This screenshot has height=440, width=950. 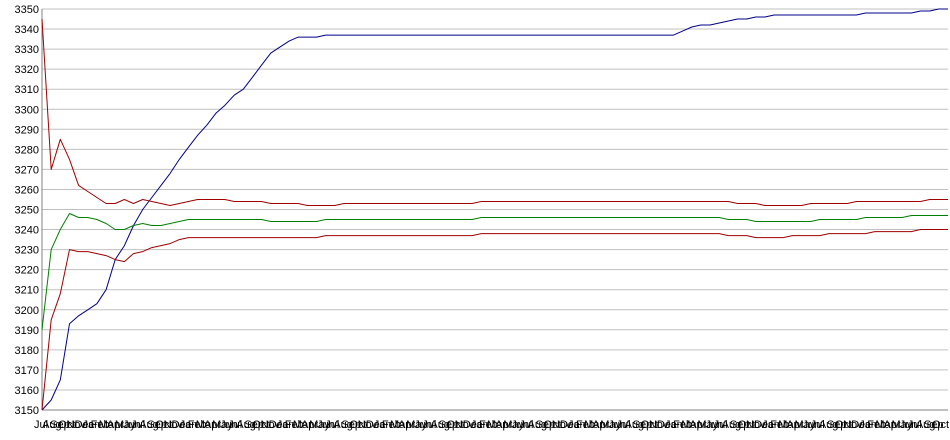 What do you see at coordinates (27, 170) in the screenshot?
I see `y-tick-label: 3270` at bounding box center [27, 170].